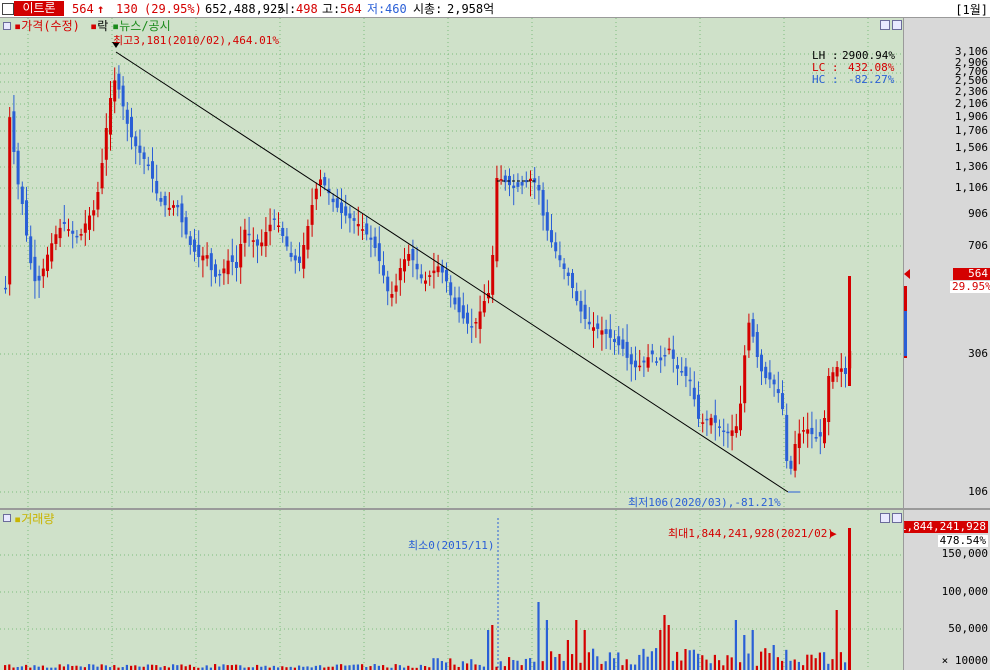 Image resolution: width=990 pixels, height=670 pixels. Describe the element at coordinates (971, 274) in the screenshot. I see `current-price-tag: 564` at that location.